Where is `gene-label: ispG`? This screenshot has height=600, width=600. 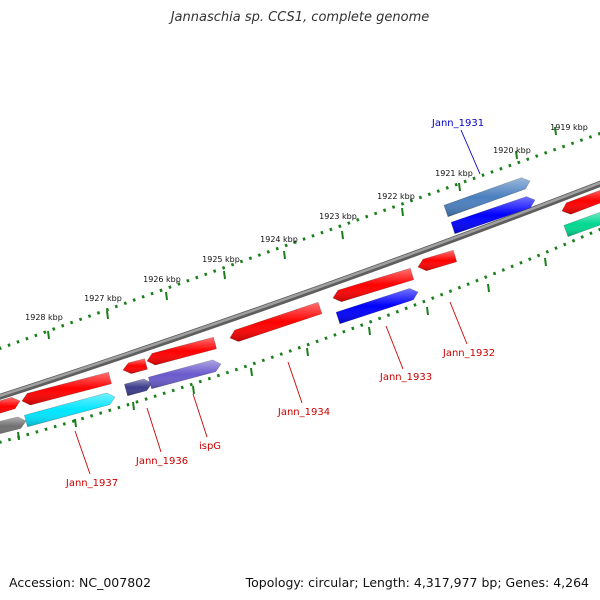
gene-label: ispG is located at coordinates (210, 446).